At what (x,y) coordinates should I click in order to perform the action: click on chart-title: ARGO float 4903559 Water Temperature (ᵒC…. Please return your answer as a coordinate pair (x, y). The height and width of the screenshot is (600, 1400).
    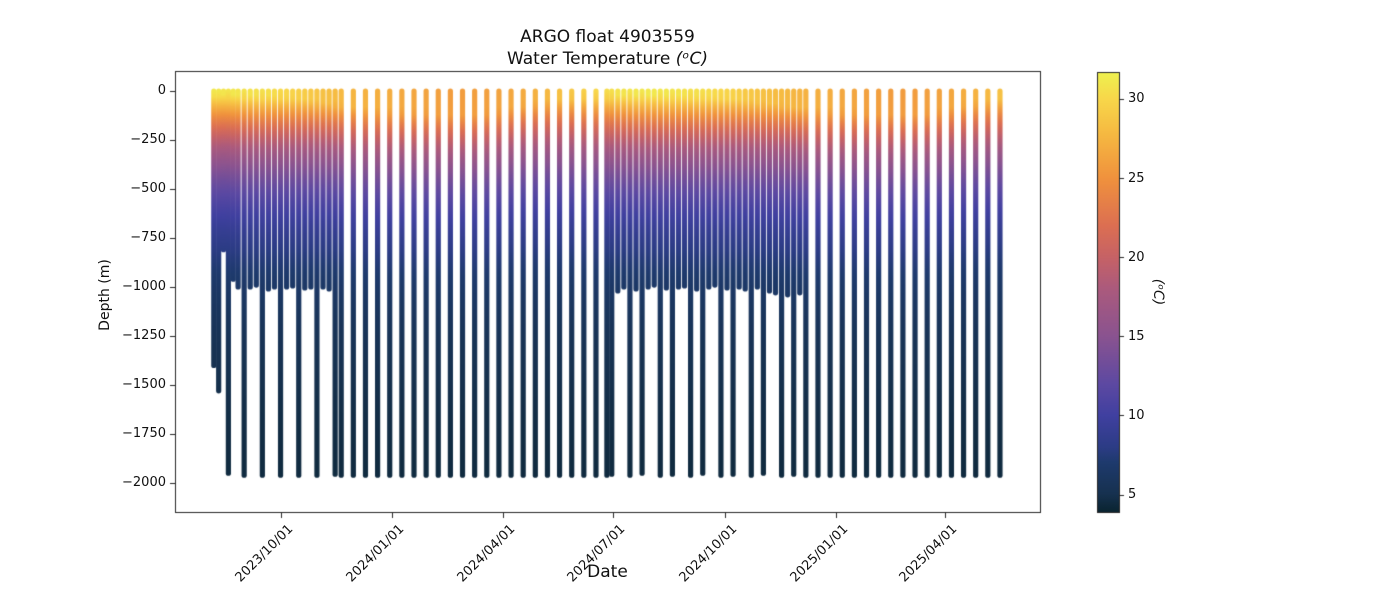
    Looking at the image, I should click on (607, 48).